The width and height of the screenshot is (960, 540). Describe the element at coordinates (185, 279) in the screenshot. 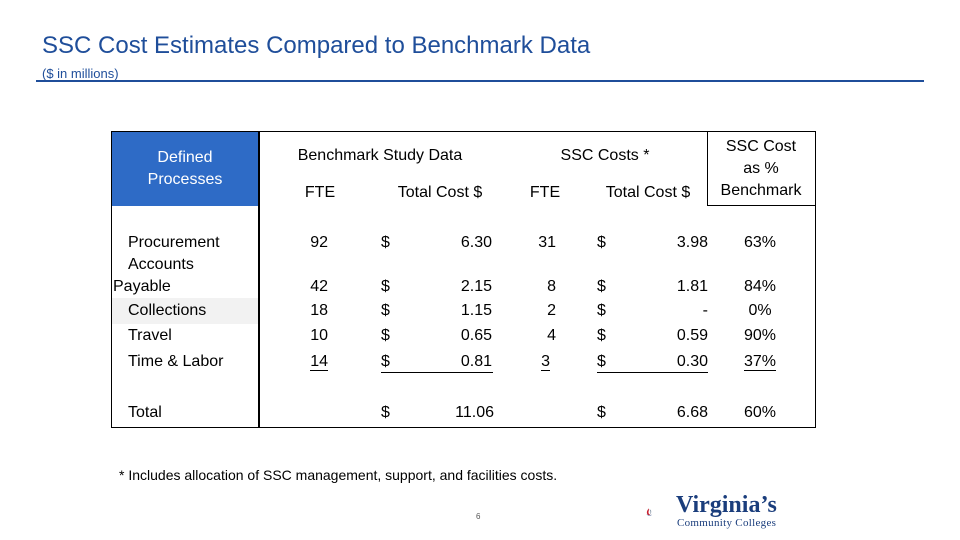

I see `process-column-box: Defined Processes` at that location.